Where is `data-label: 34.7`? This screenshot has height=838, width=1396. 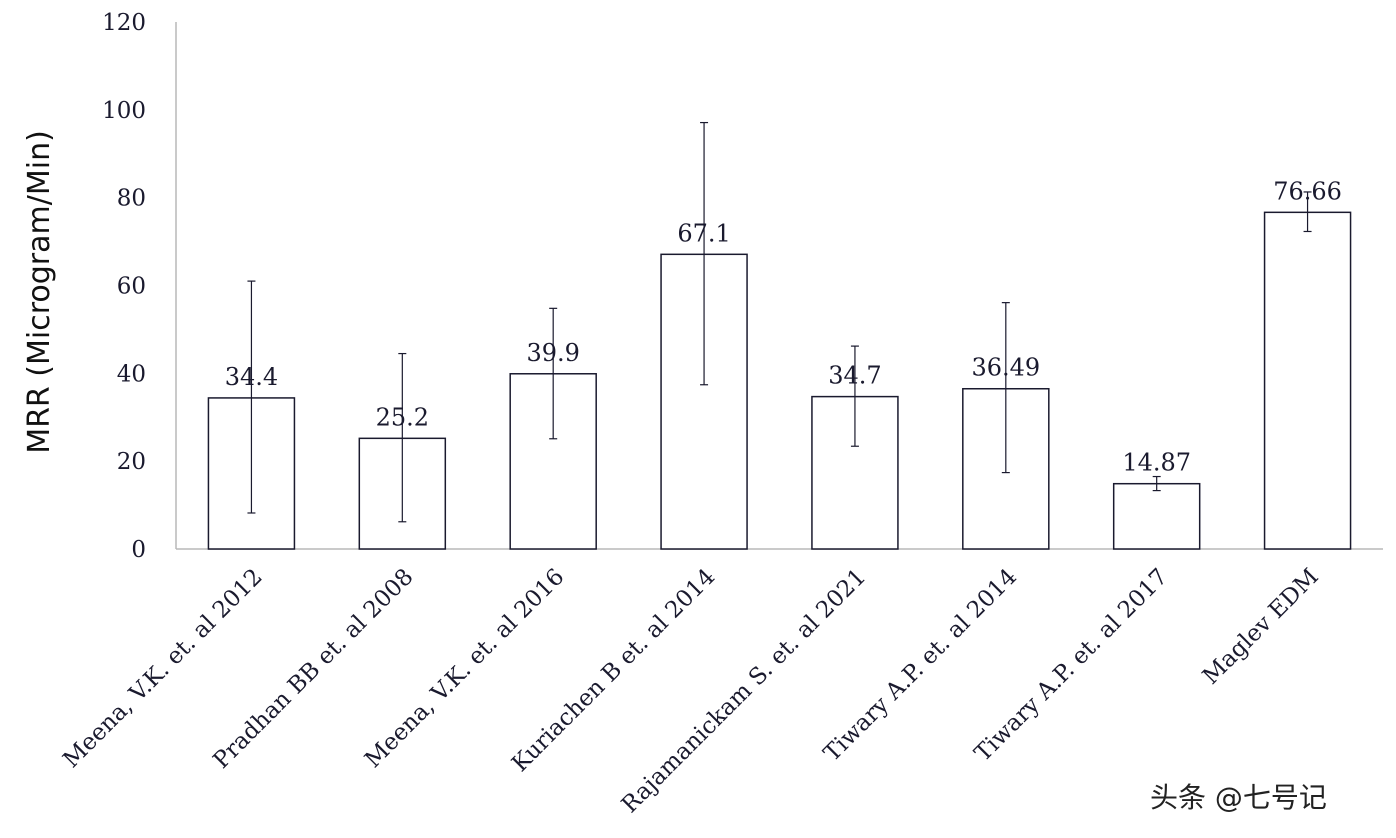 data-label: 34.7 is located at coordinates (854, 376).